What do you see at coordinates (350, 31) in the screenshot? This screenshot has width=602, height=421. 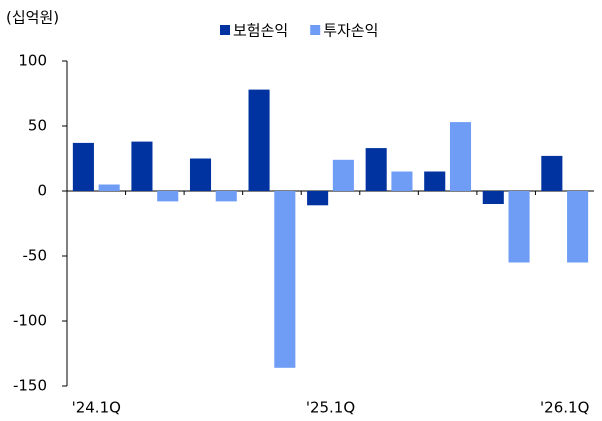 I see `legend-label: 투자손익` at bounding box center [350, 31].